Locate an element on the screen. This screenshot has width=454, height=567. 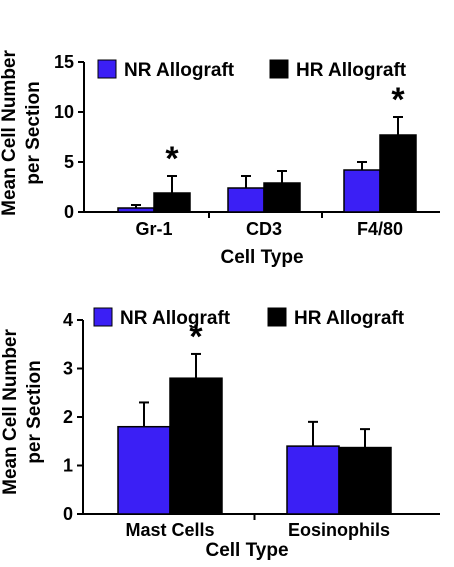
y-tick-label: 4 is located at coordinates (68, 320).